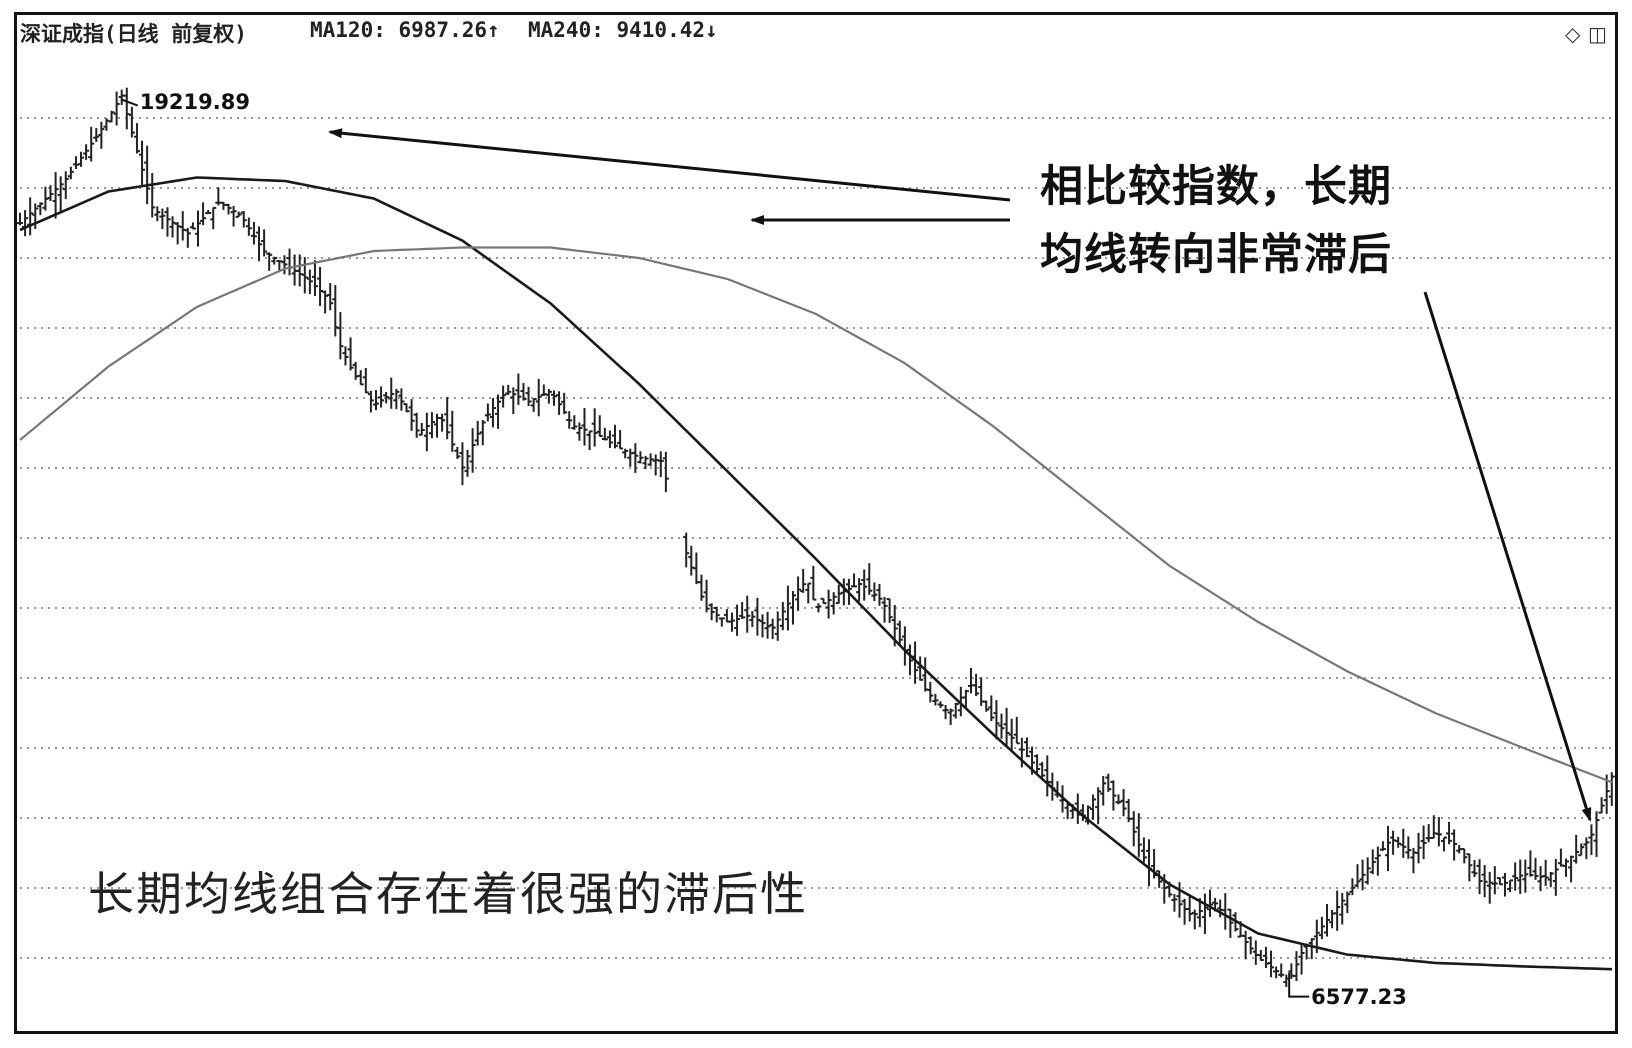 Image resolution: width=1632 pixels, height=1048 pixels. Describe the element at coordinates (1597, 34) in the screenshot. I see `panel-toggle-icon: ◫` at that location.